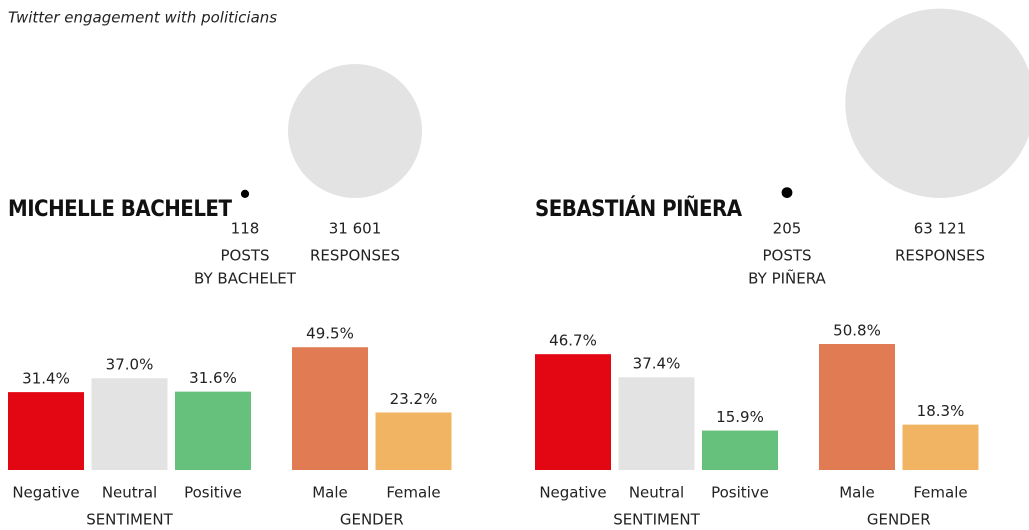  I want to click on value-label: 205, so click(787, 229).